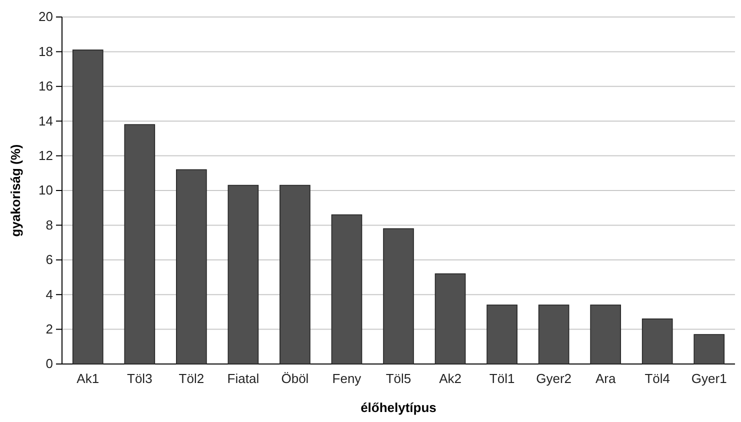 The image size is (741, 422). Describe the element at coordinates (191, 378) in the screenshot. I see `x-tick-label: Töl2` at that location.